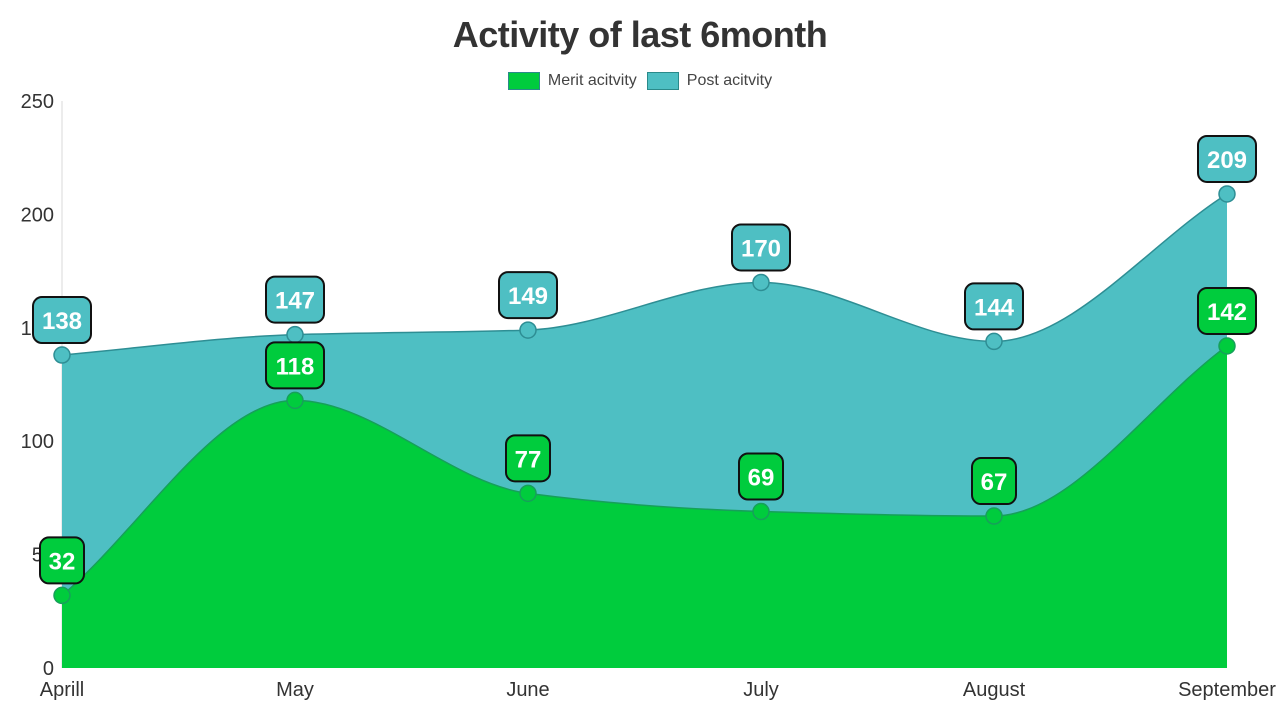 Image resolution: width=1280 pixels, height=720 pixels. I want to click on legend-swatch-post, so click(662, 81).